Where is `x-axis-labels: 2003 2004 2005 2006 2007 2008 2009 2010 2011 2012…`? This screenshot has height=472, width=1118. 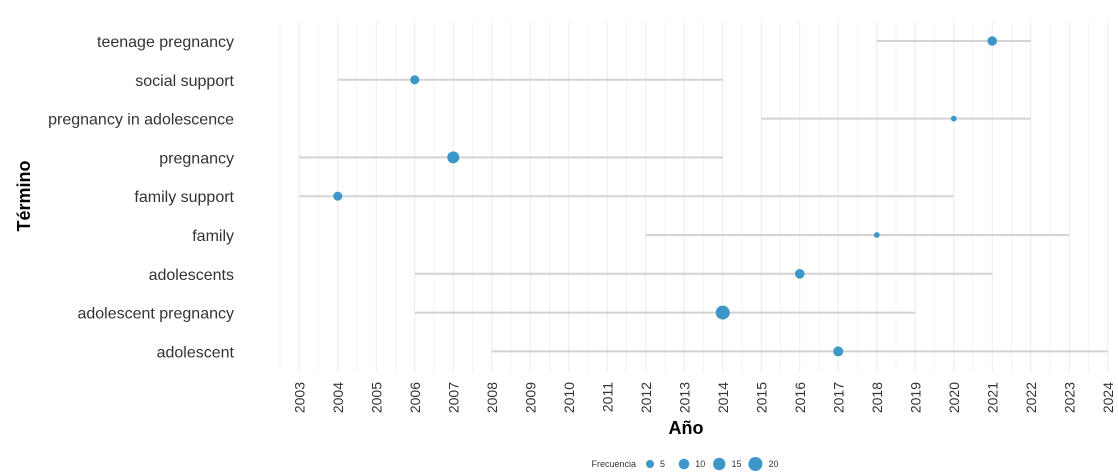 x-axis-labels: 2003 2004 2005 2006 2007 2008 2009 2010 2011 2012… is located at coordinates (703, 397).